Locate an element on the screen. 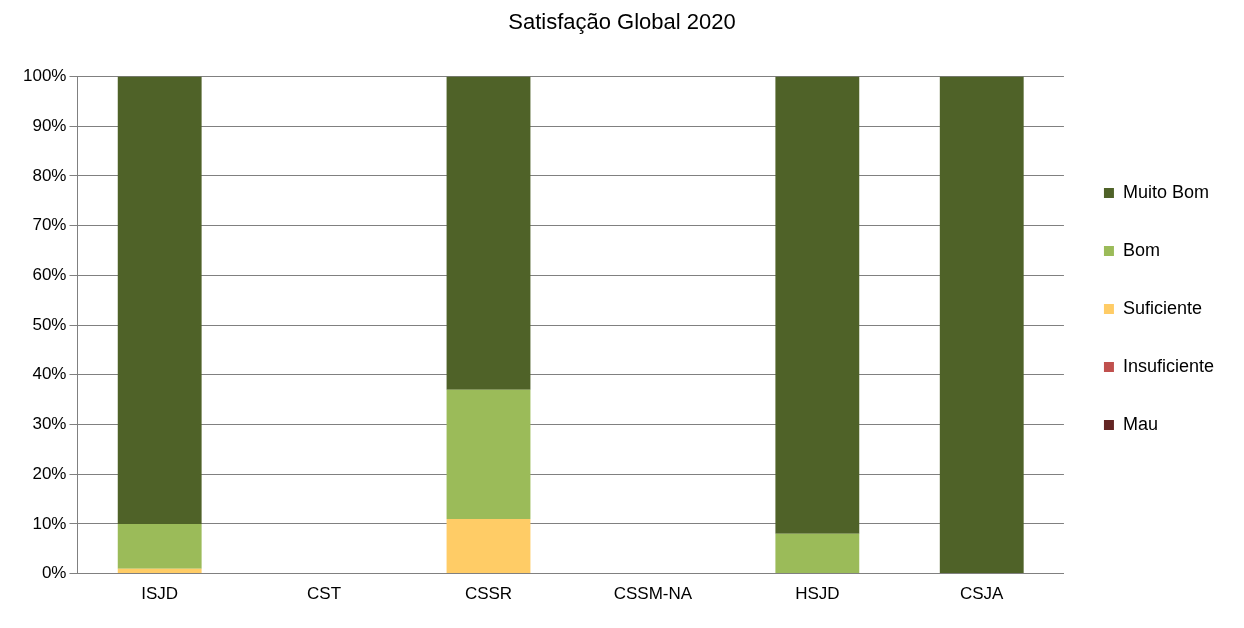 This screenshot has width=1244, height=628. y-tick-label: 40% is located at coordinates (49, 374).